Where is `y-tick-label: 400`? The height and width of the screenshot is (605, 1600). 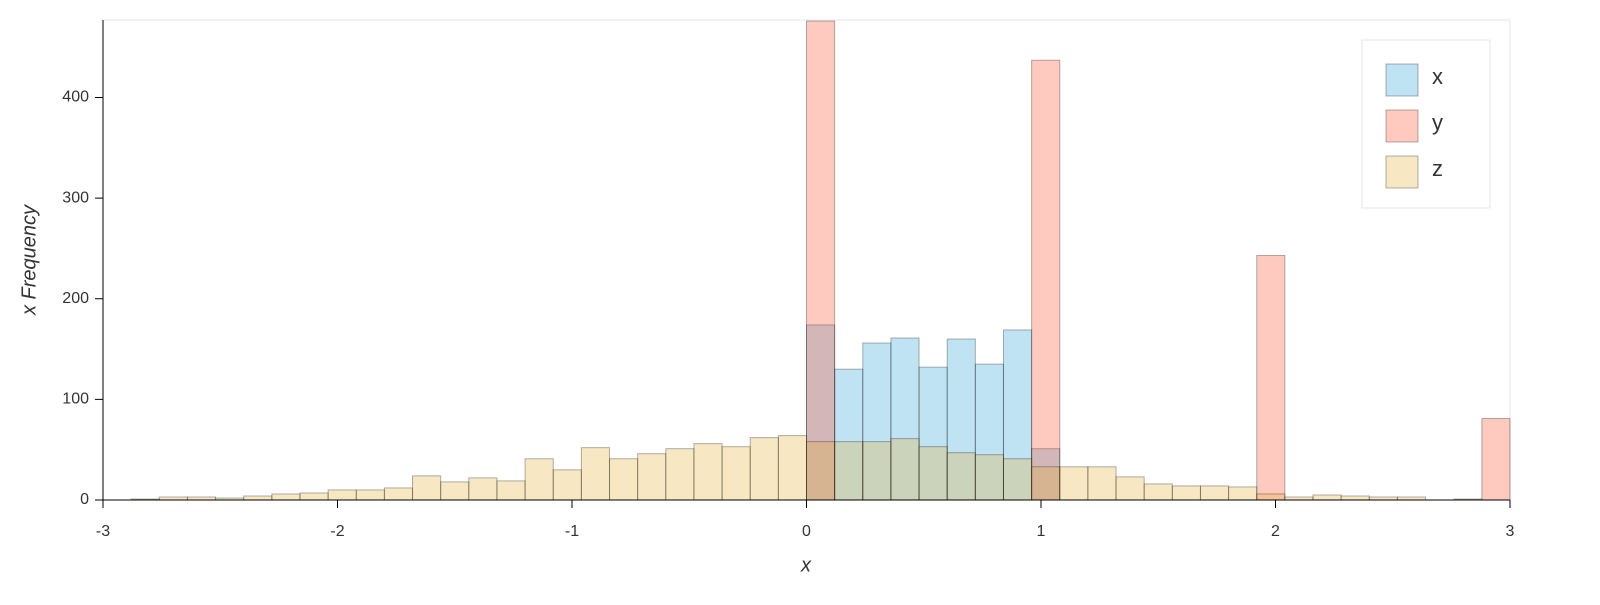
y-tick-label: 400 is located at coordinates (75, 97).